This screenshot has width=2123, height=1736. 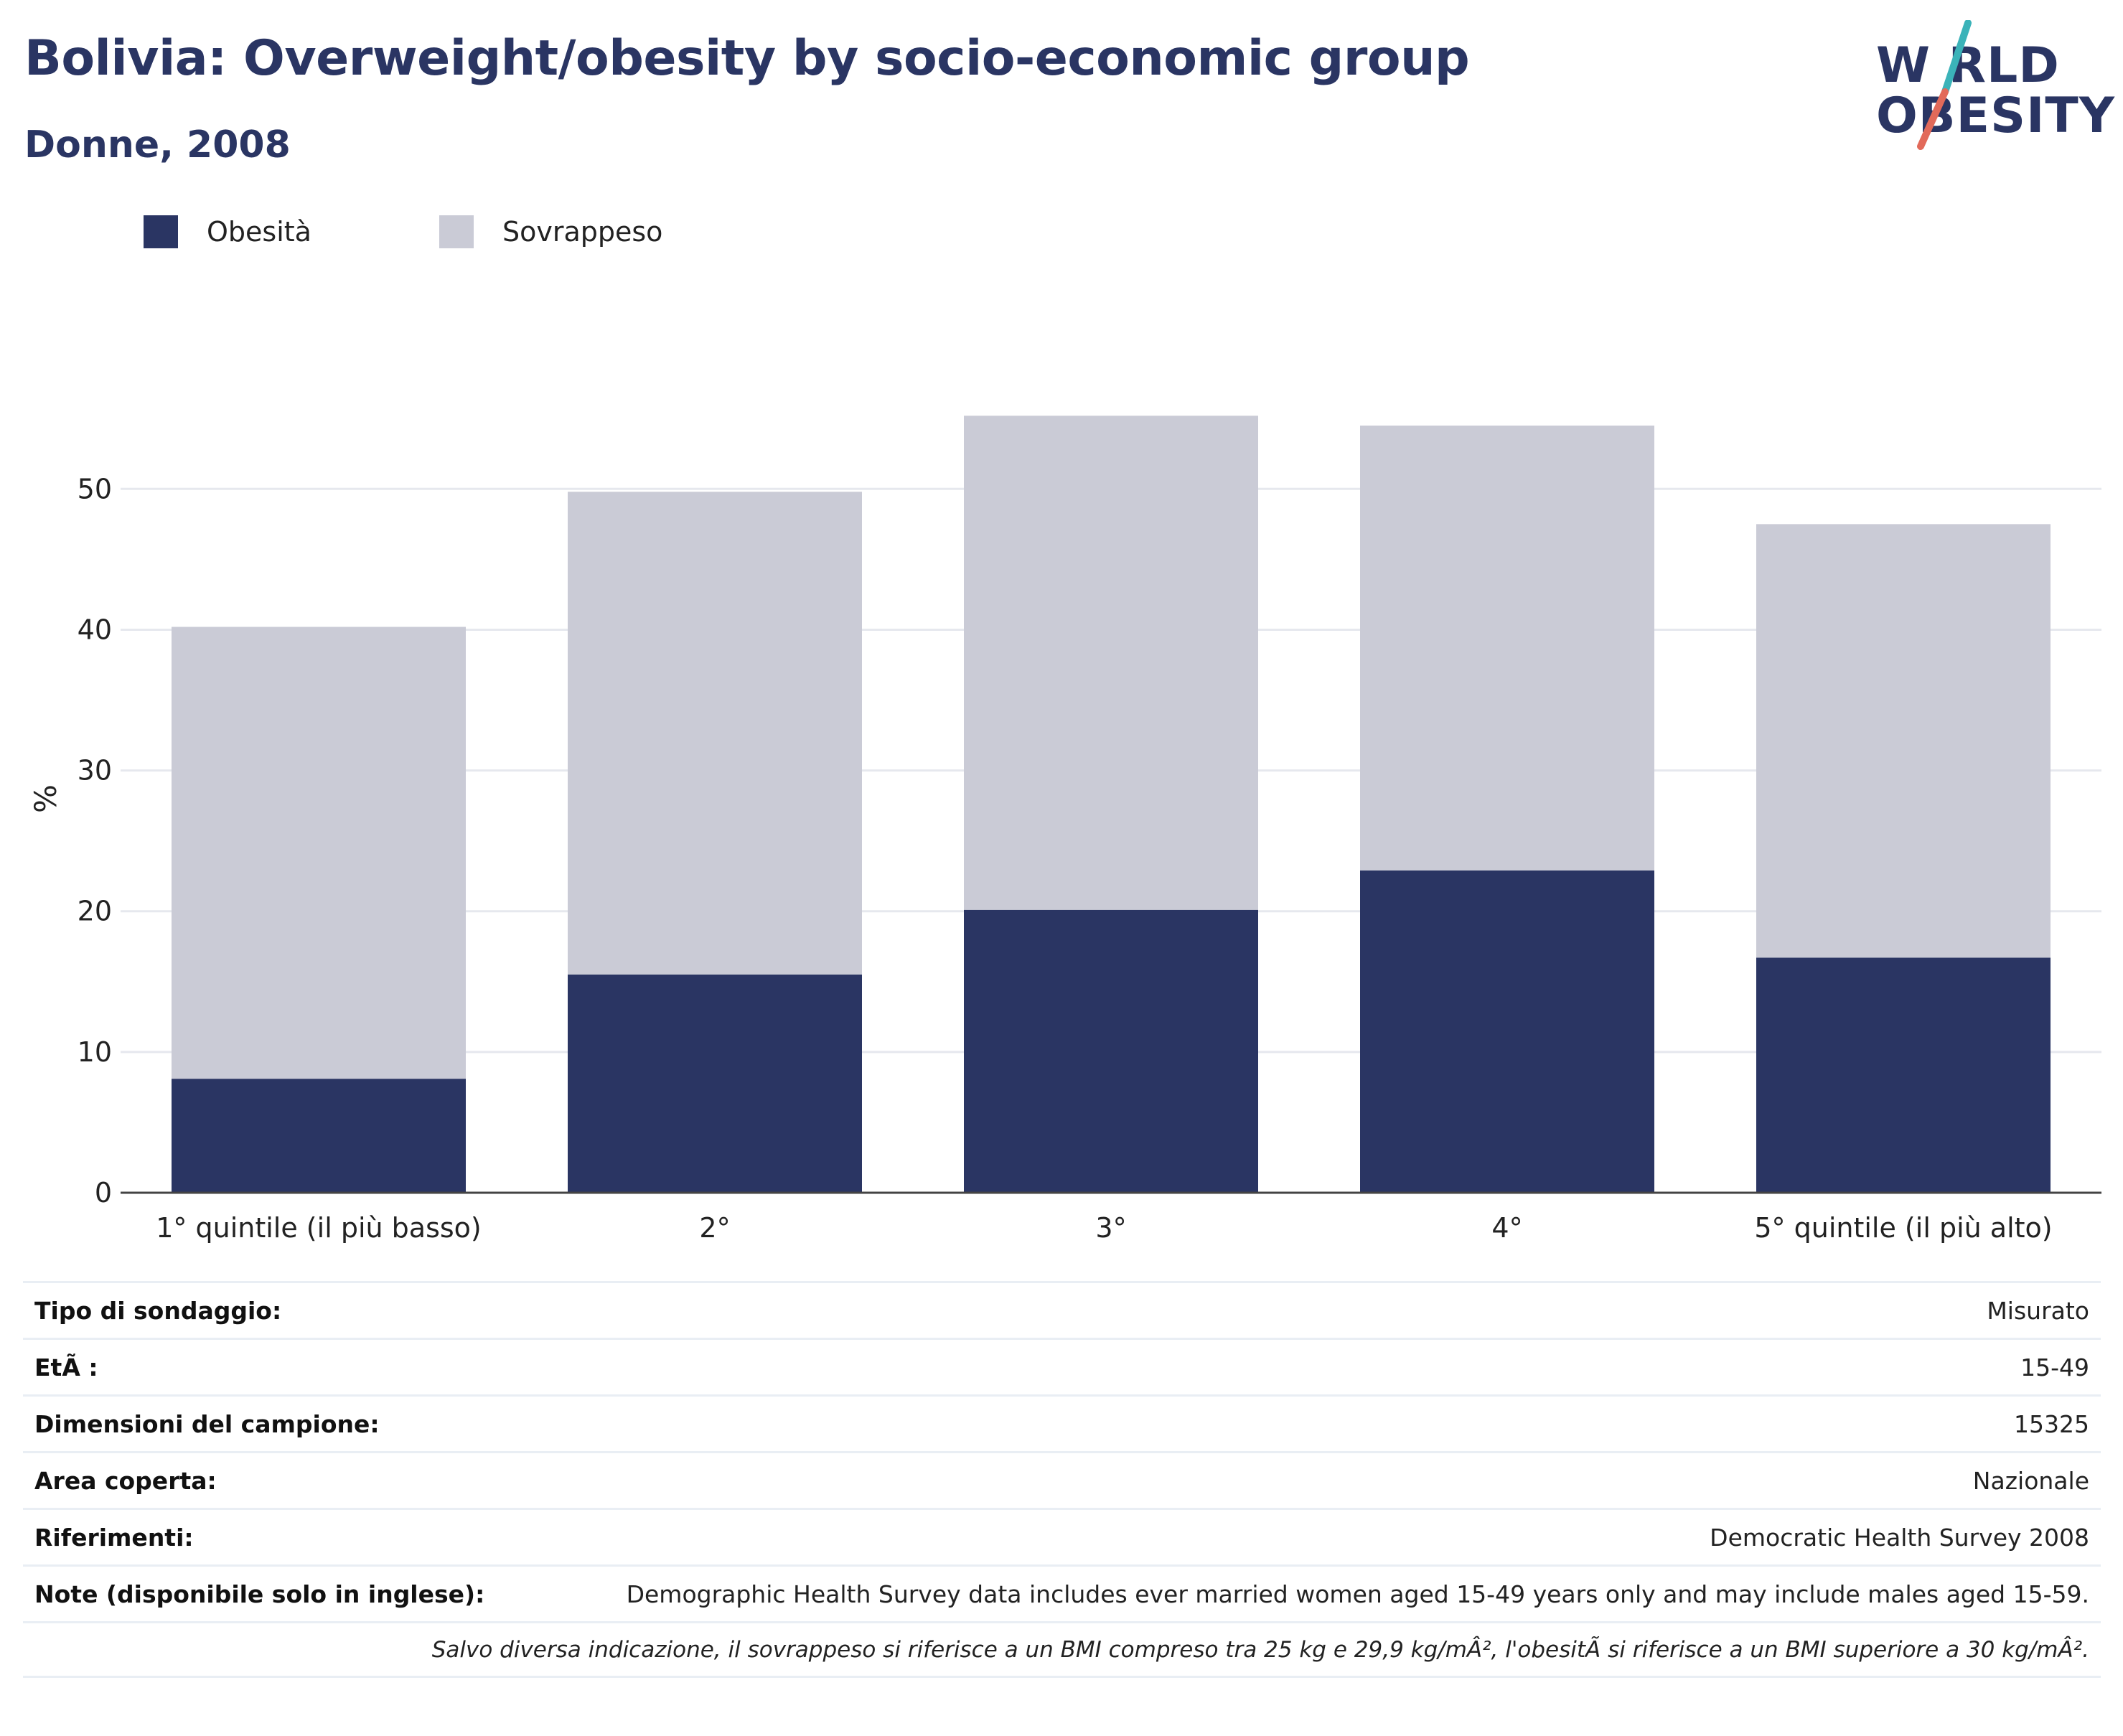 I want to click on info-value: Democratic Health Survey 2008, so click(x=1899, y=1537).